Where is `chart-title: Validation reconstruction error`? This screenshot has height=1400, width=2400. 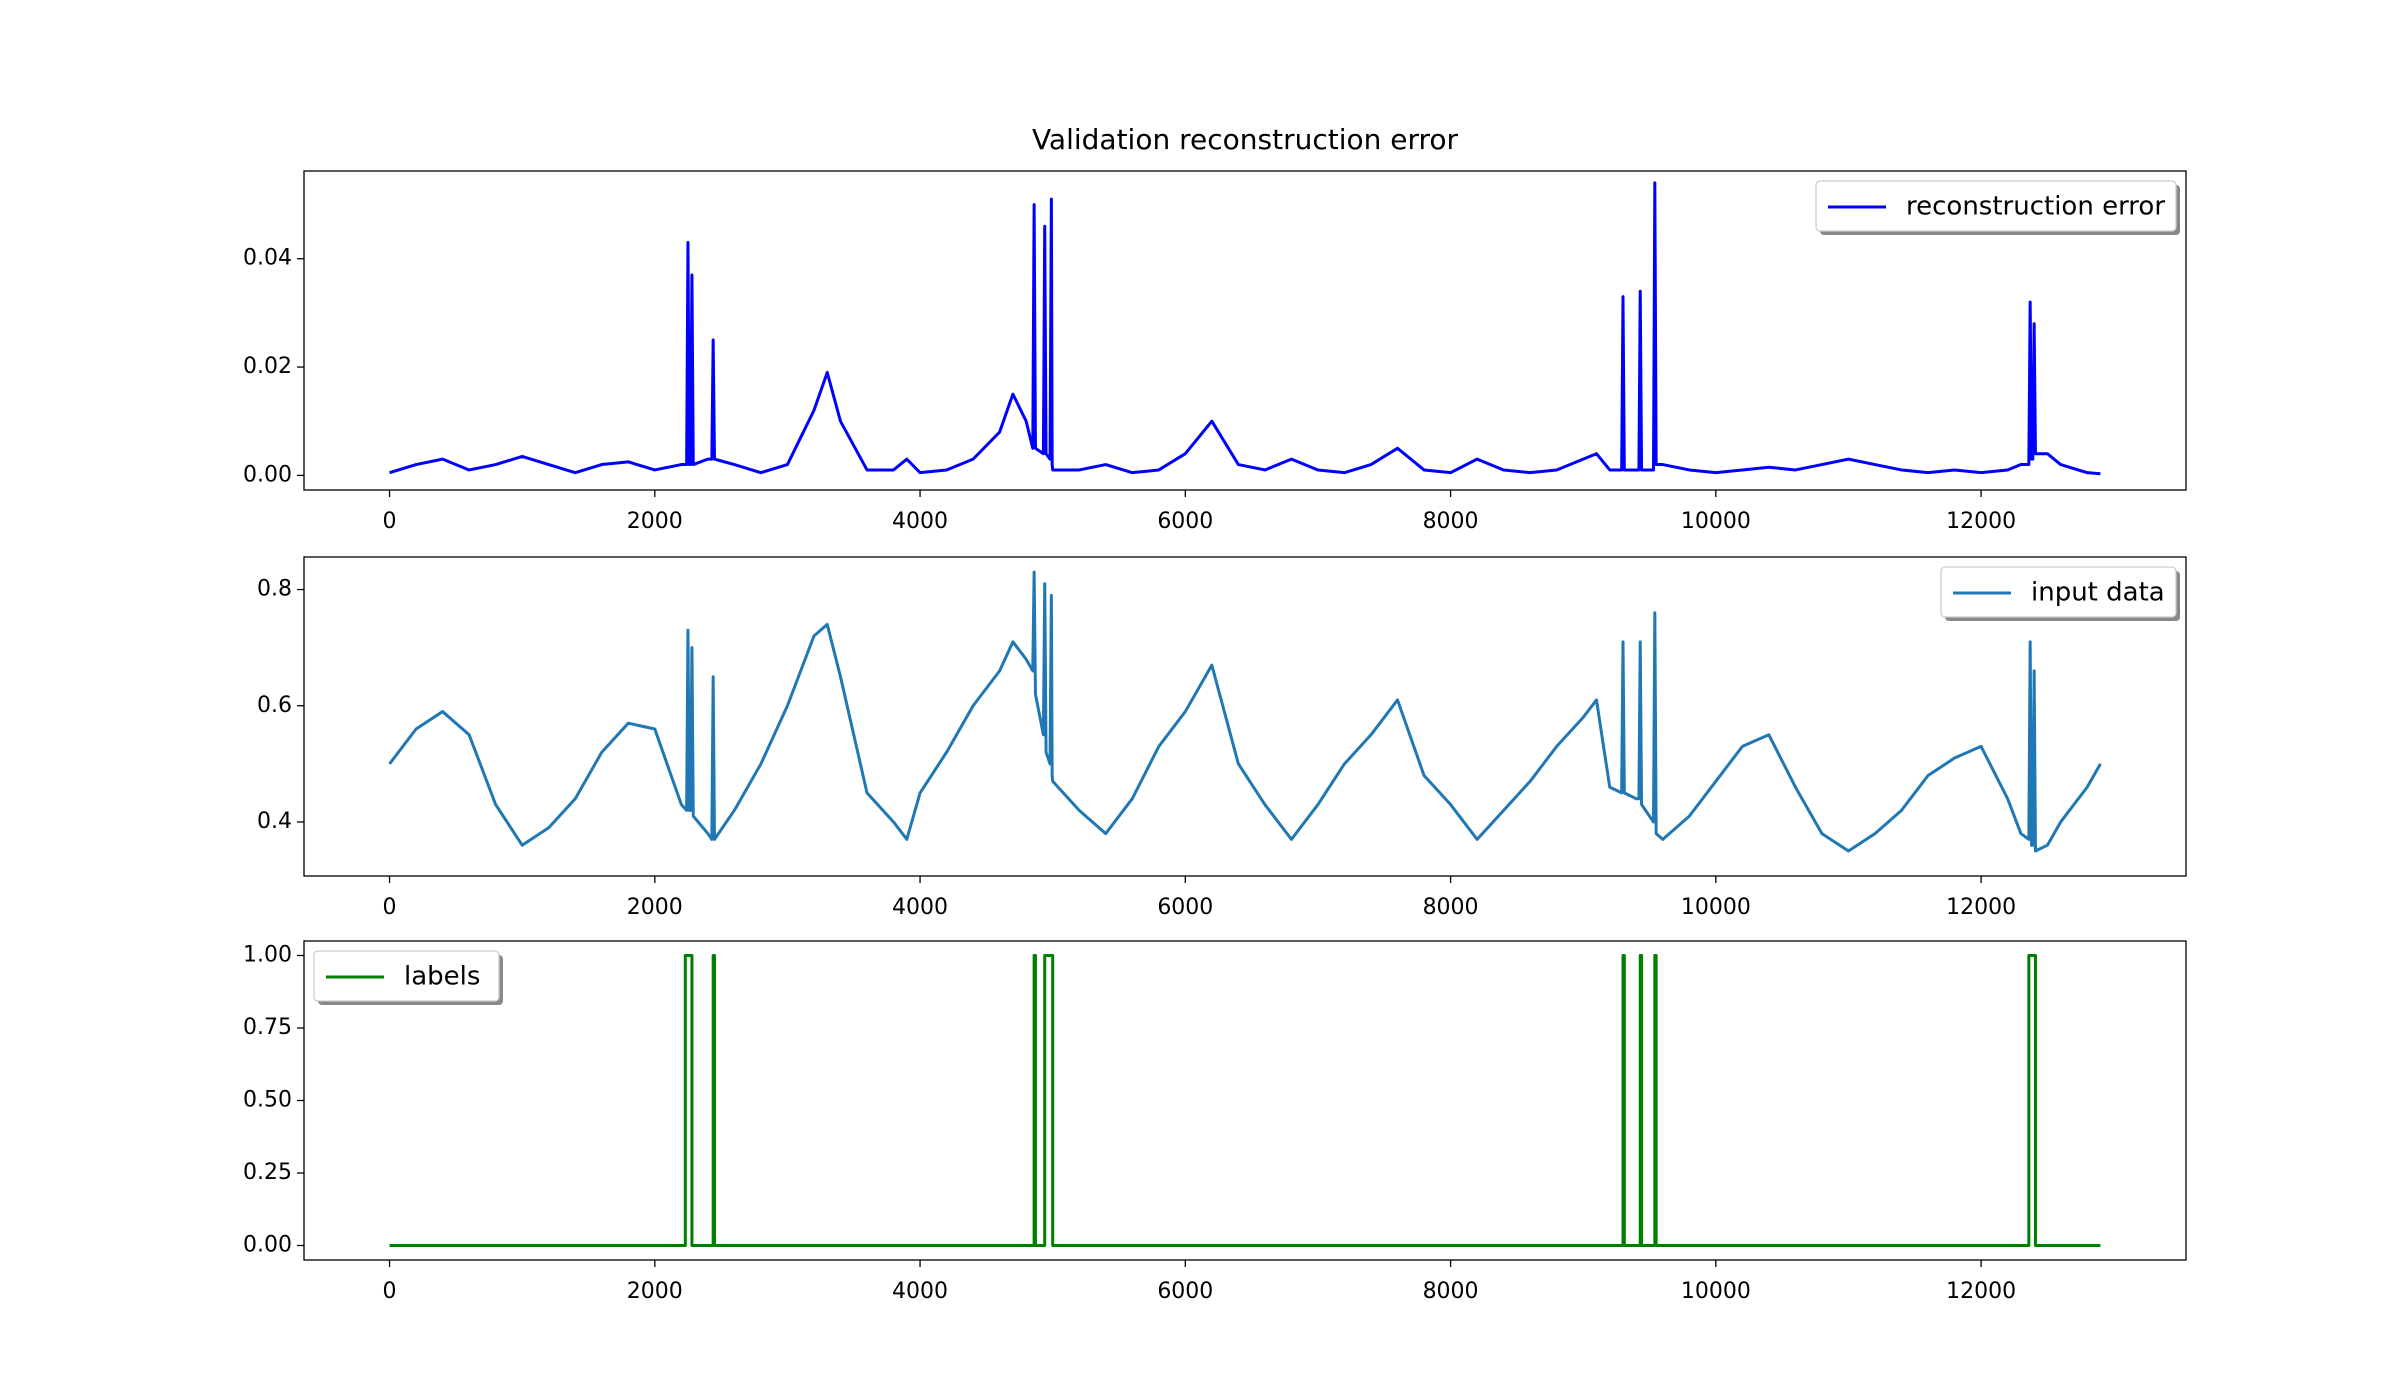 chart-title: Validation reconstruction error is located at coordinates (1245, 139).